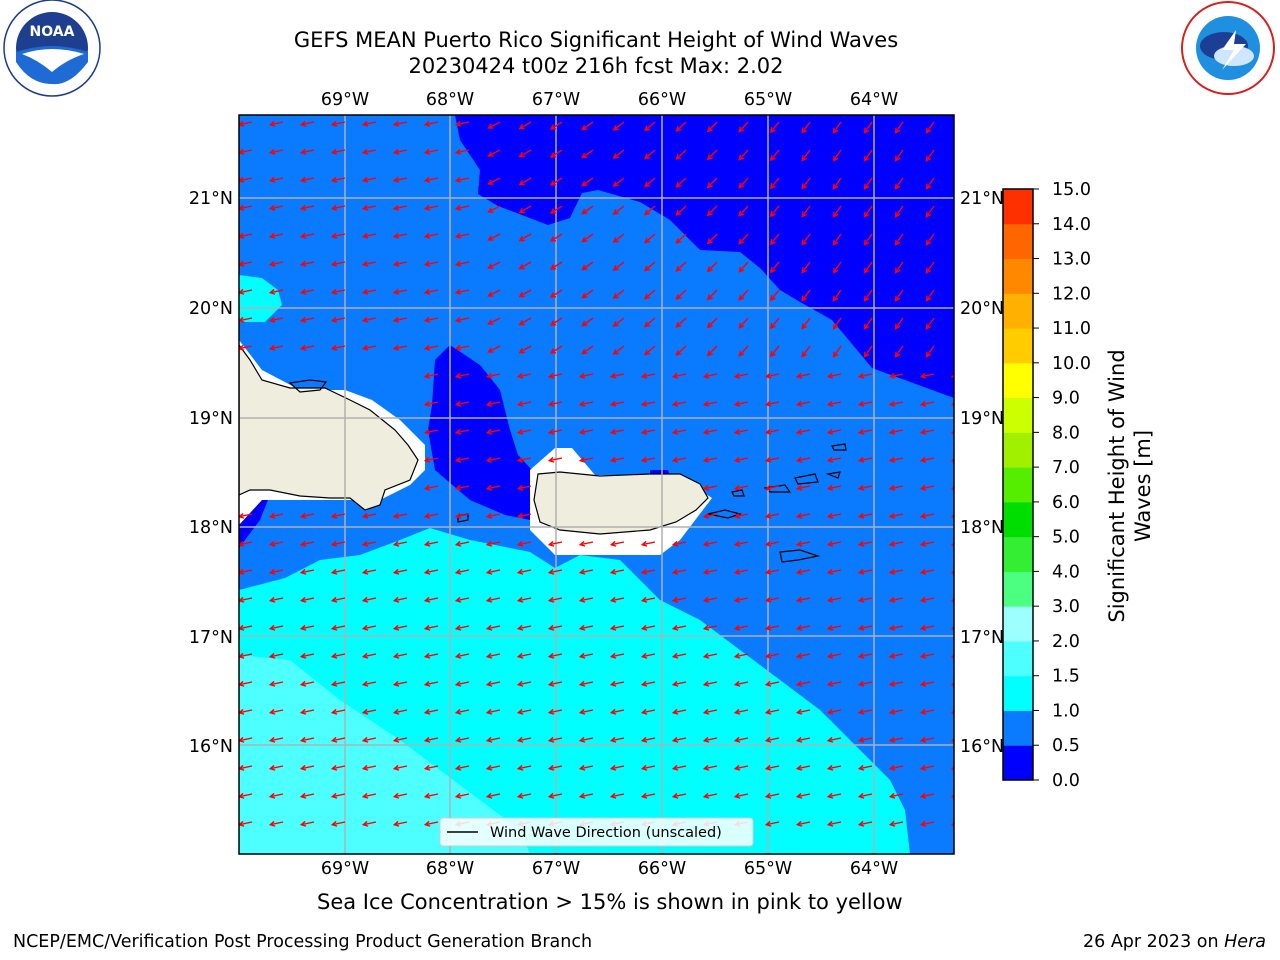 Image resolution: width=1280 pixels, height=960 pixels. Describe the element at coordinates (211, 638) in the screenshot. I see `lat-label-left: 17°N` at that location.